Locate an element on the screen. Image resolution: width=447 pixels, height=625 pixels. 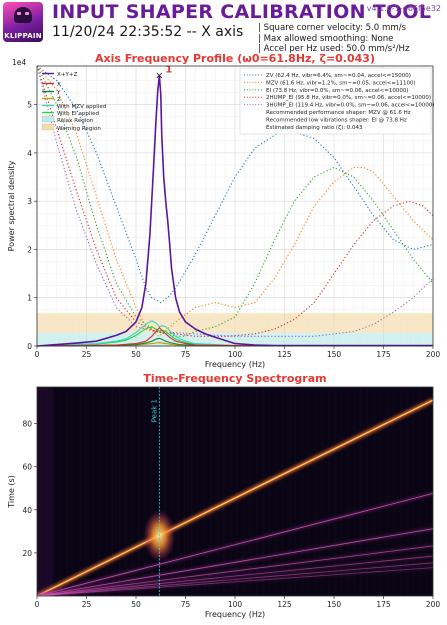
series-line-x is located at coordinates (235, 336).